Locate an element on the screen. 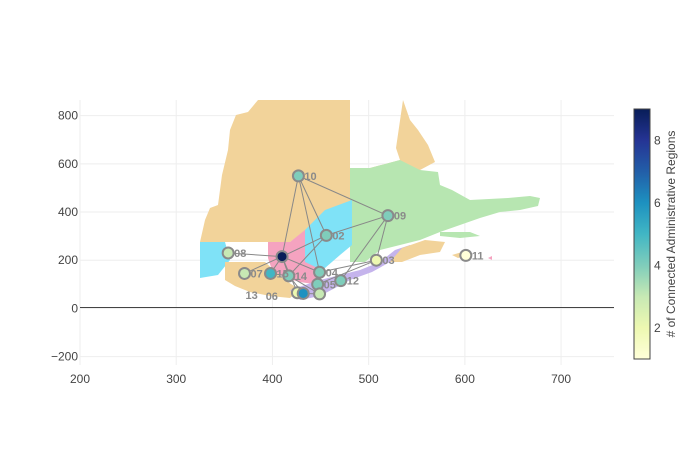 The image size is (700, 450). colorbar-tick-label: 8 is located at coordinates (657, 140).